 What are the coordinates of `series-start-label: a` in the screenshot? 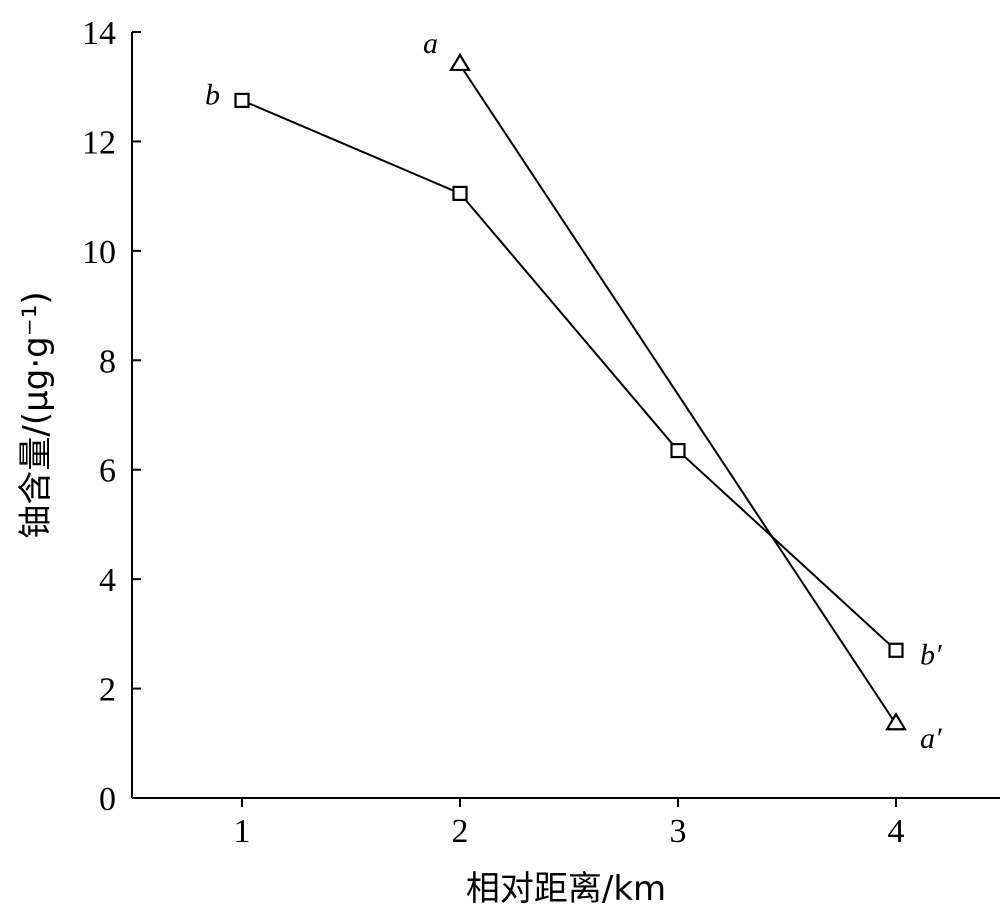 It's located at (430, 43).